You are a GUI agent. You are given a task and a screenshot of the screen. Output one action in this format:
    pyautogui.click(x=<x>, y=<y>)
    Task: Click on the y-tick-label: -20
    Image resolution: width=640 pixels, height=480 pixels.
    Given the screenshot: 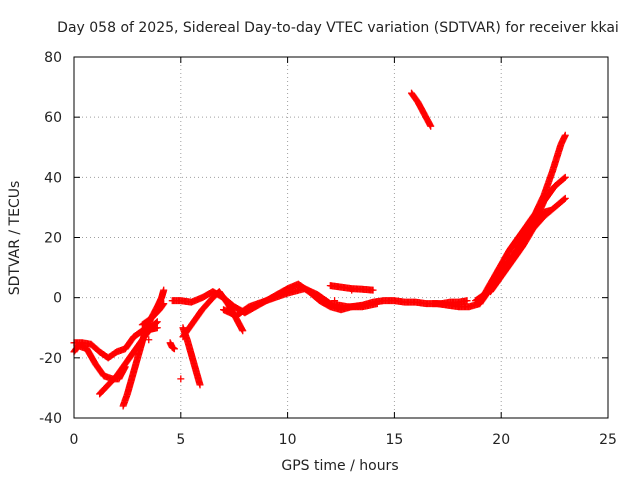 What is the action you would take?
    pyautogui.click(x=50, y=359)
    